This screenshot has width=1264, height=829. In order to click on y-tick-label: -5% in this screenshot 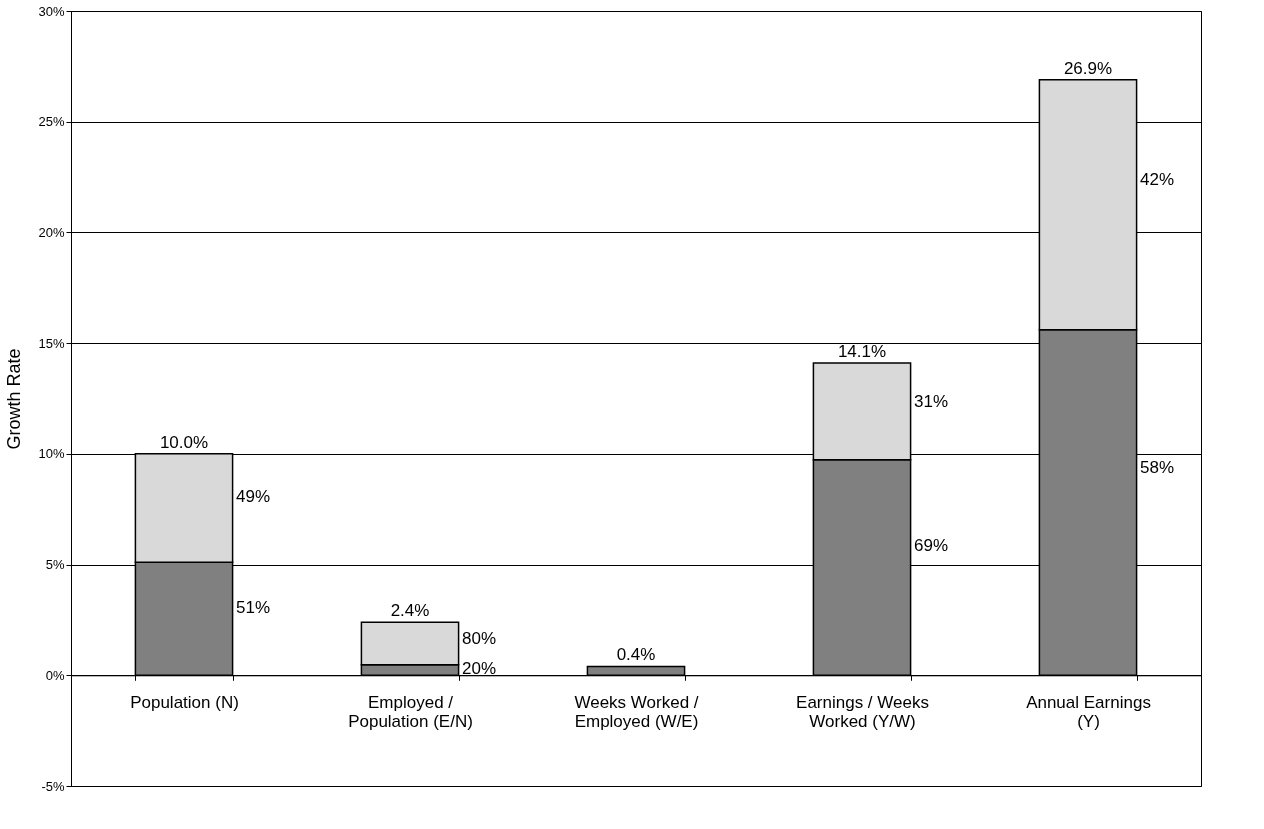, I will do `click(53, 786)`.